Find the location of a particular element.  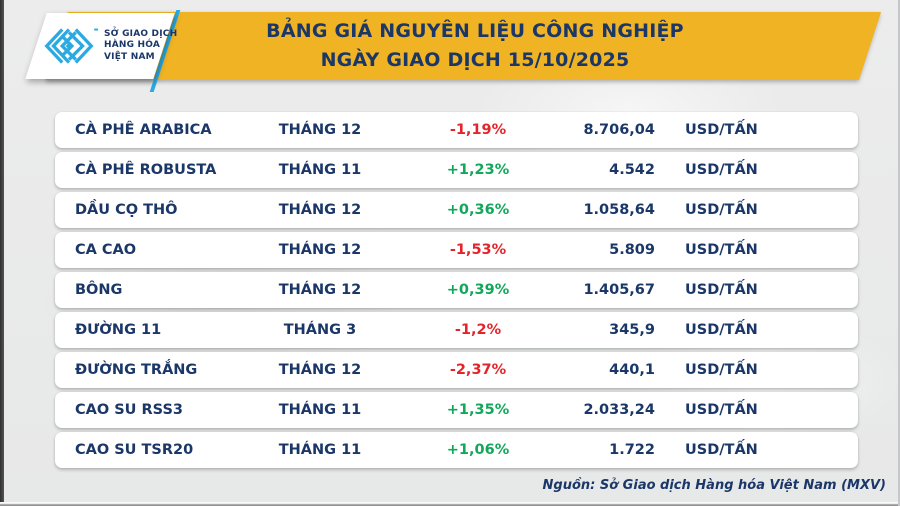

price-value: 1.405,67 is located at coordinates (619, 290).